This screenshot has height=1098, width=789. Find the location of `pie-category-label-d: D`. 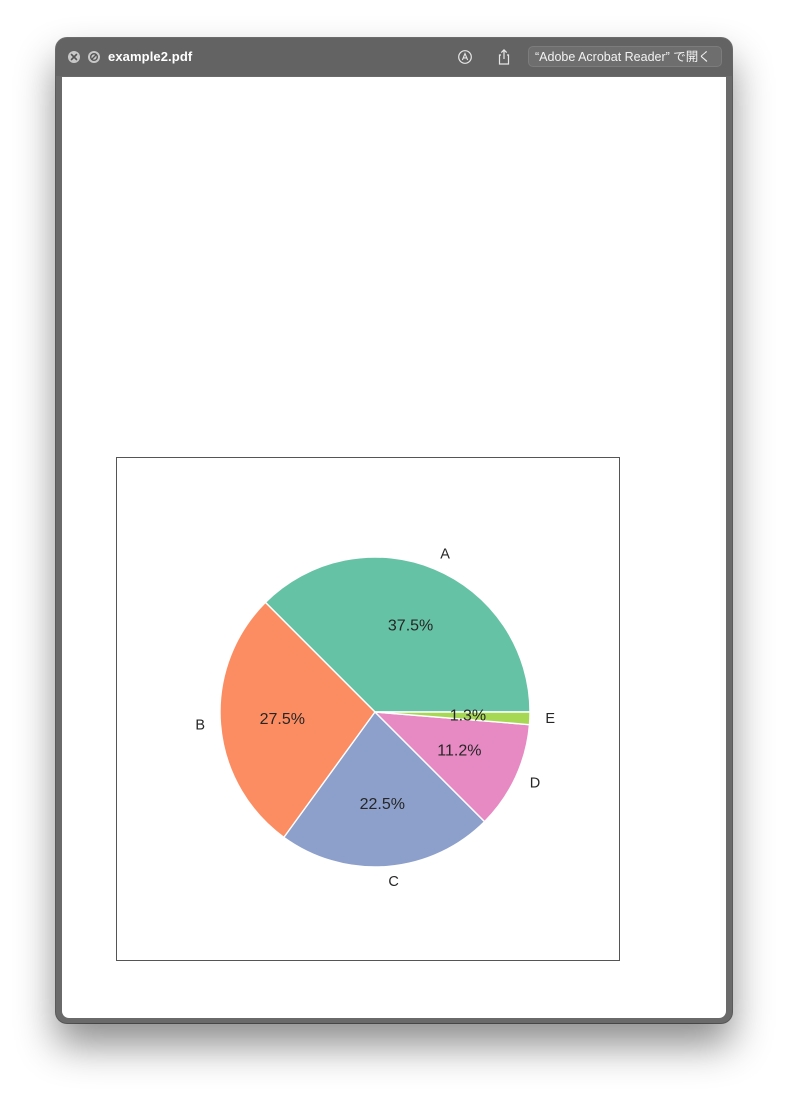

pie-category-label-d: D is located at coordinates (535, 784).